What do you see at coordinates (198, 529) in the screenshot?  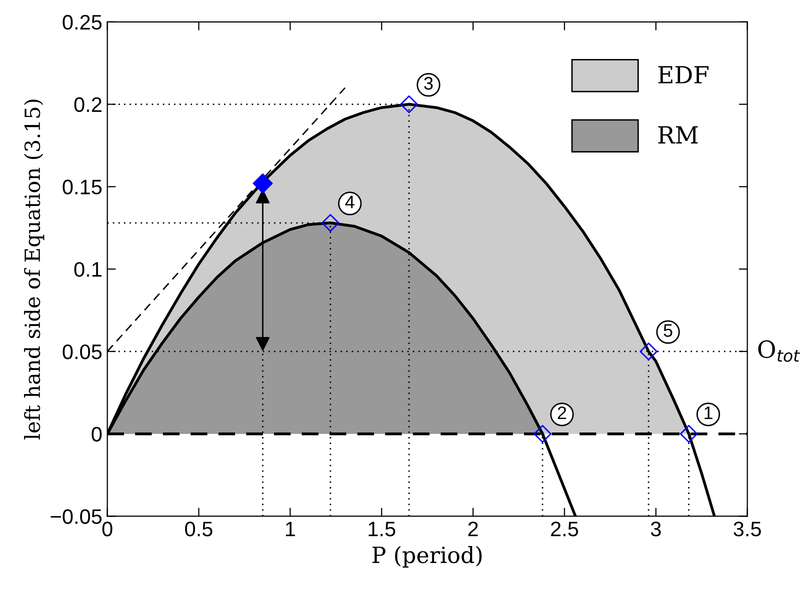 I see `x-tick-label: 0.5` at bounding box center [198, 529].